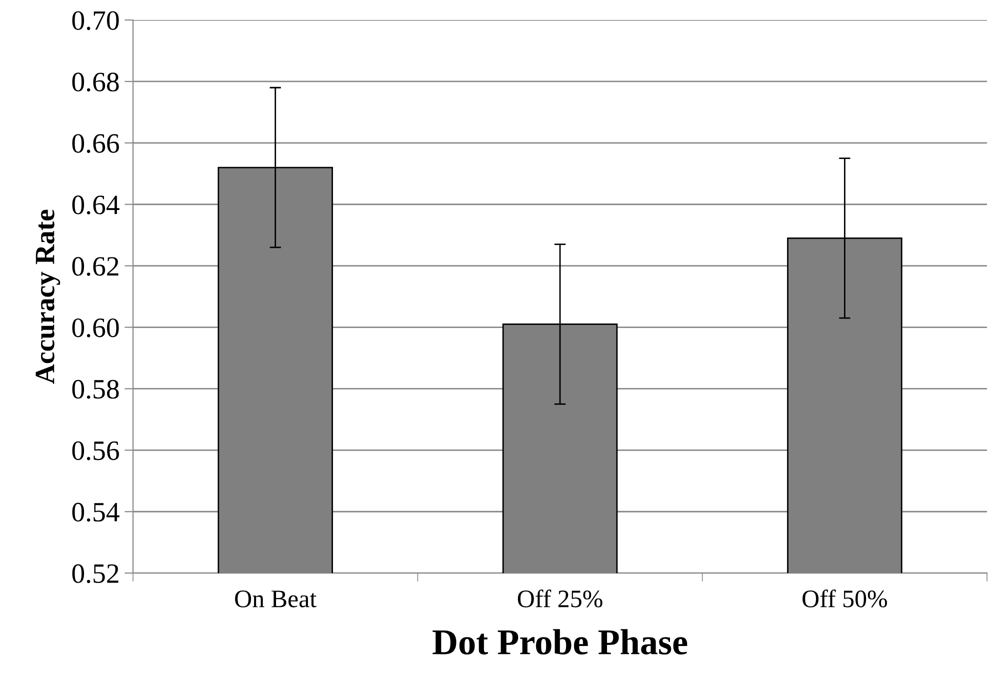 The height and width of the screenshot is (679, 989). What do you see at coordinates (560, 641) in the screenshot?
I see `x-axis-title: Dot Probe Phase` at bounding box center [560, 641].